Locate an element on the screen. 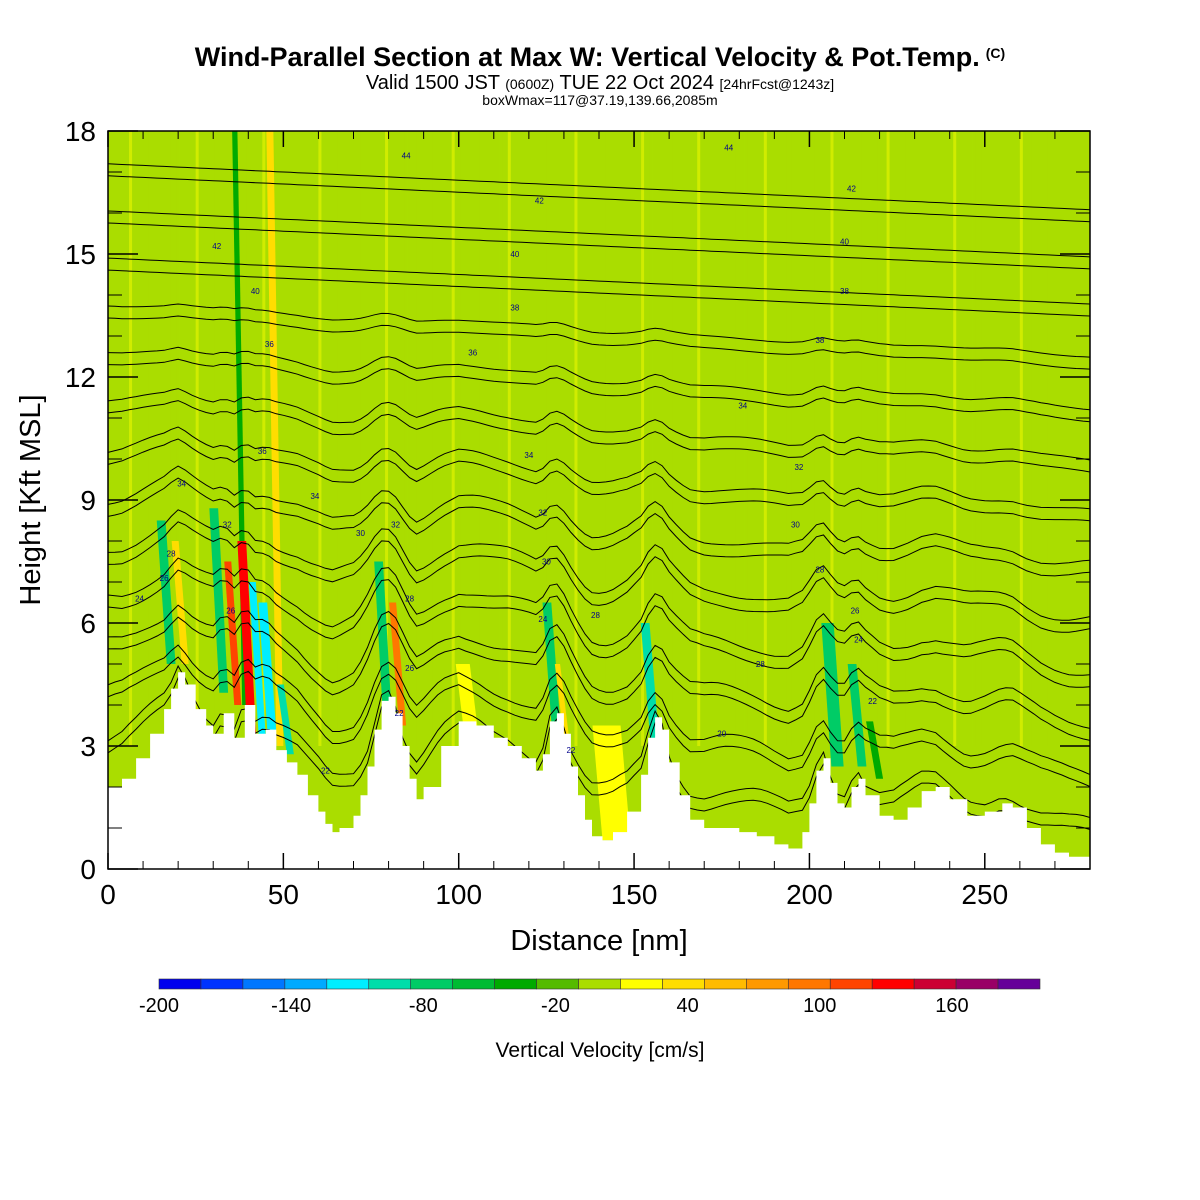 The width and height of the screenshot is (1200, 1200). theta-contour-label: 42 is located at coordinates (851, 188).